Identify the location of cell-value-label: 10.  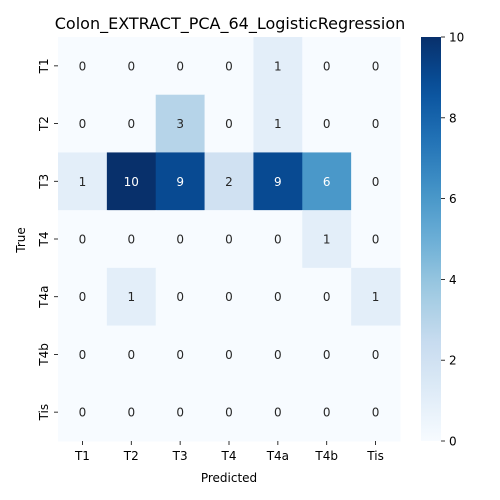
(131, 182).